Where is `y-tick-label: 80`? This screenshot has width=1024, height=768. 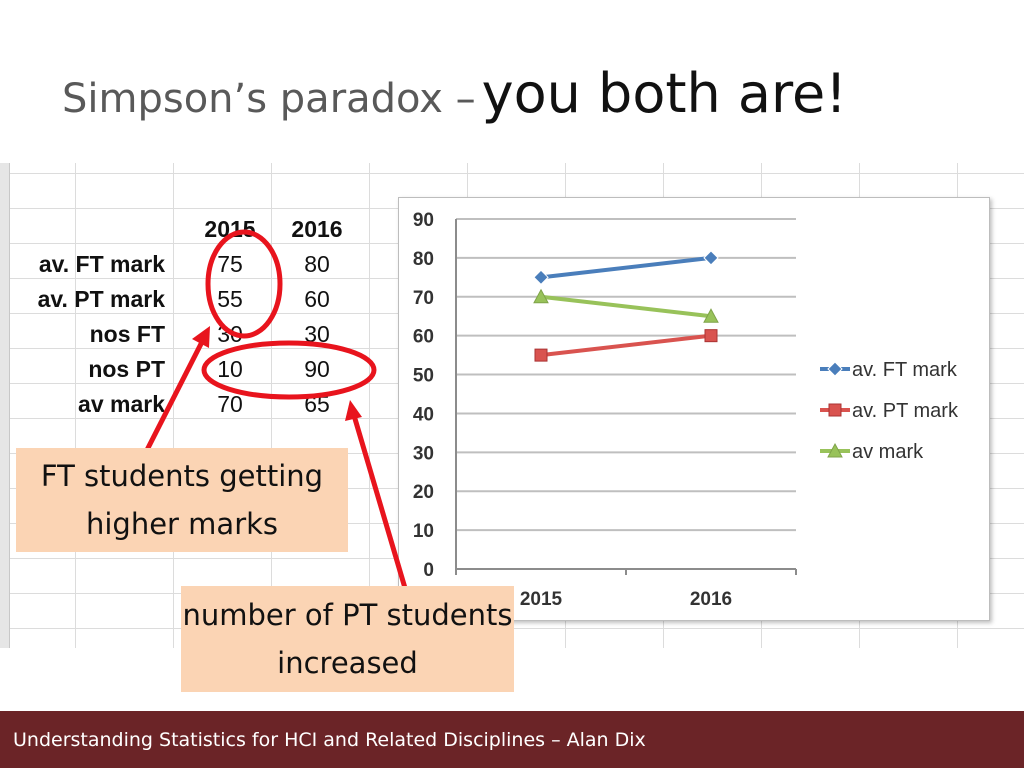
y-tick-label: 80 is located at coordinates (423, 259).